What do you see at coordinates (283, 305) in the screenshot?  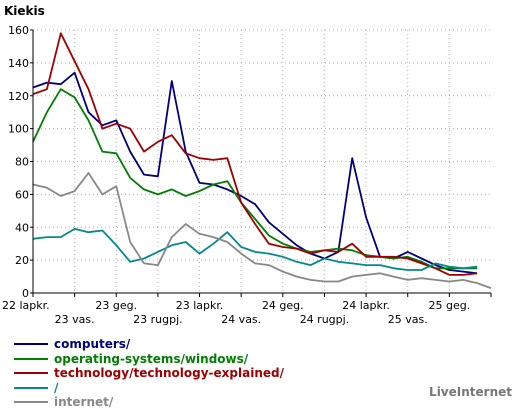 I see `x-tick-label: 24 geg.` at bounding box center [283, 305].